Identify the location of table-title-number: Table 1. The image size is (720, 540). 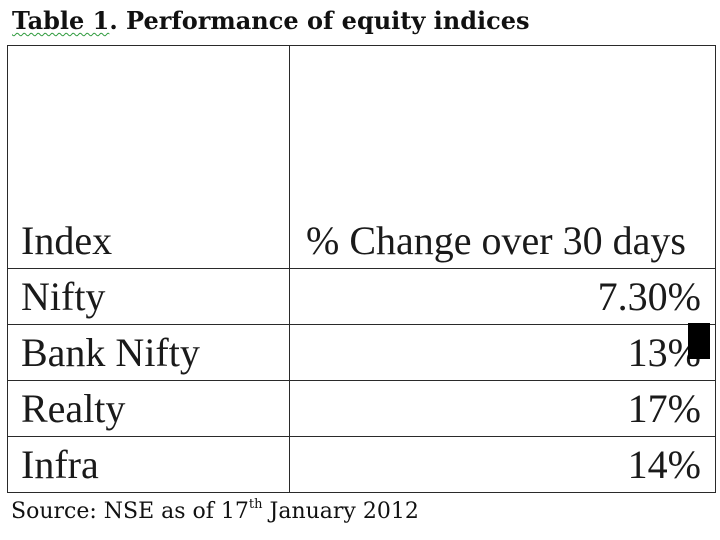
(61, 20).